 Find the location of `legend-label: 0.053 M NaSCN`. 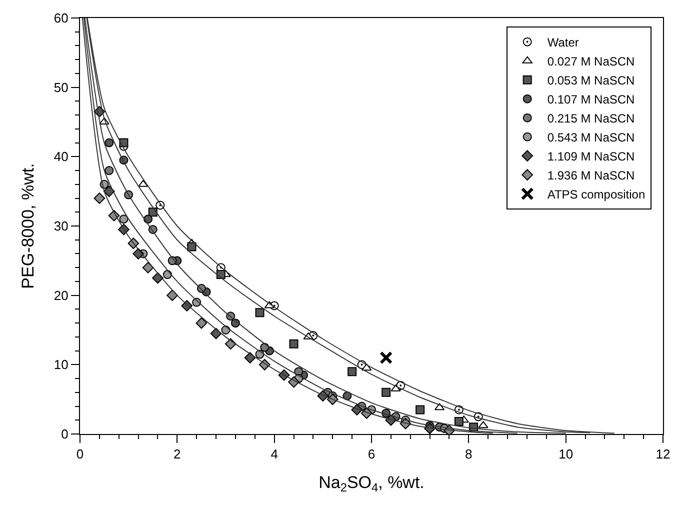

legend-label: 0.053 M NaSCN is located at coordinates (591, 81).